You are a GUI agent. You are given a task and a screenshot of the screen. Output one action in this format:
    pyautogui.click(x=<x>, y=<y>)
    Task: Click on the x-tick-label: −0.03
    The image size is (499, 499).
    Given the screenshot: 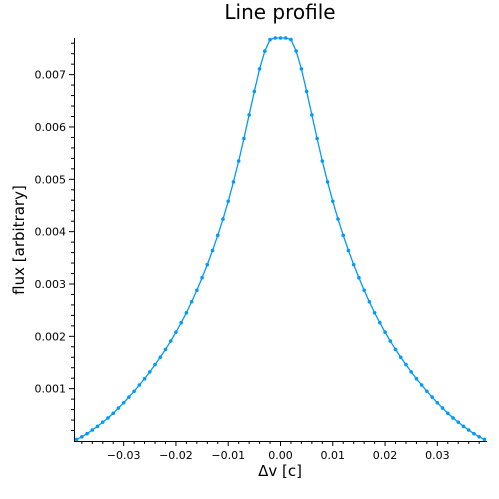 What is the action you would take?
    pyautogui.click(x=124, y=455)
    